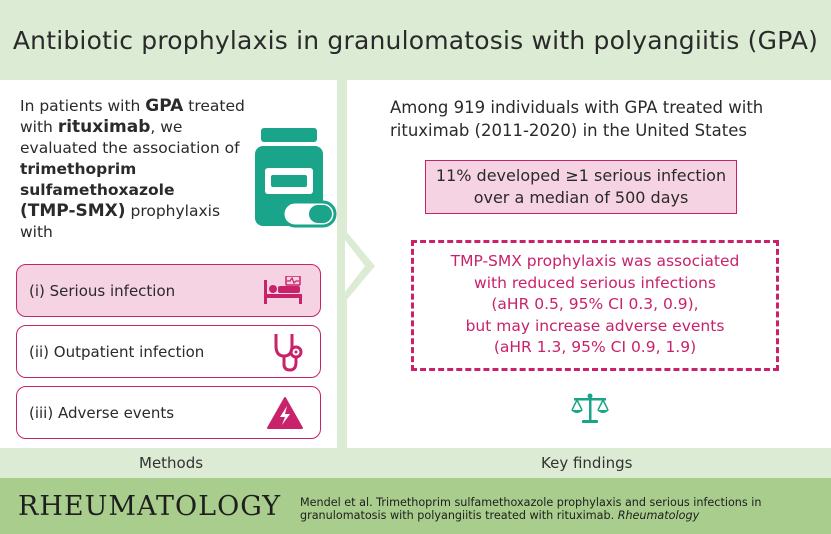 The width and height of the screenshot is (831, 534). Describe the element at coordinates (171, 463) in the screenshot. I see `methods-label: Methods` at that location.